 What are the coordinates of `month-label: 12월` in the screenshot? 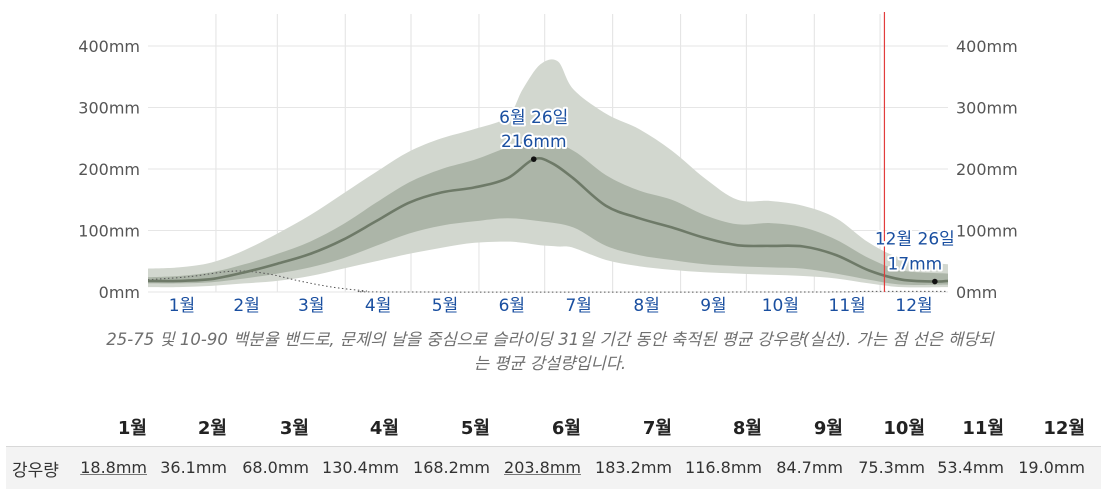 It's located at (913, 306).